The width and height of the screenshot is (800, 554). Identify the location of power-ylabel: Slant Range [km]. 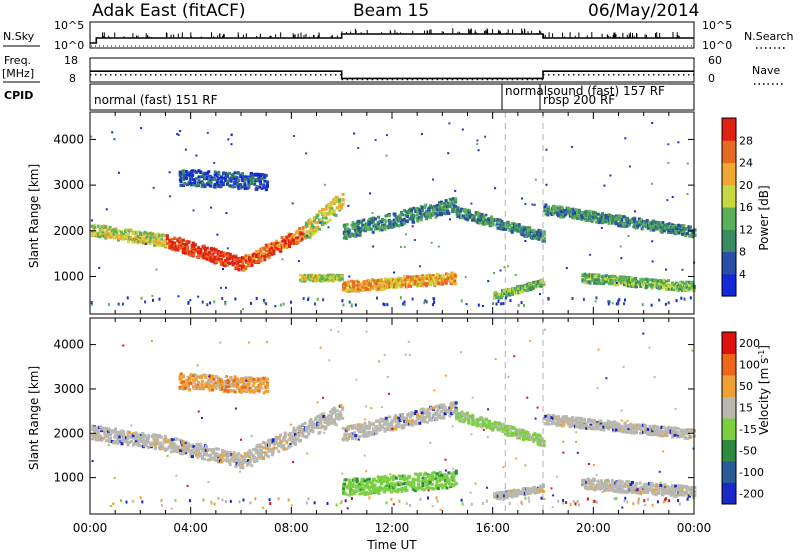
(34, 216).